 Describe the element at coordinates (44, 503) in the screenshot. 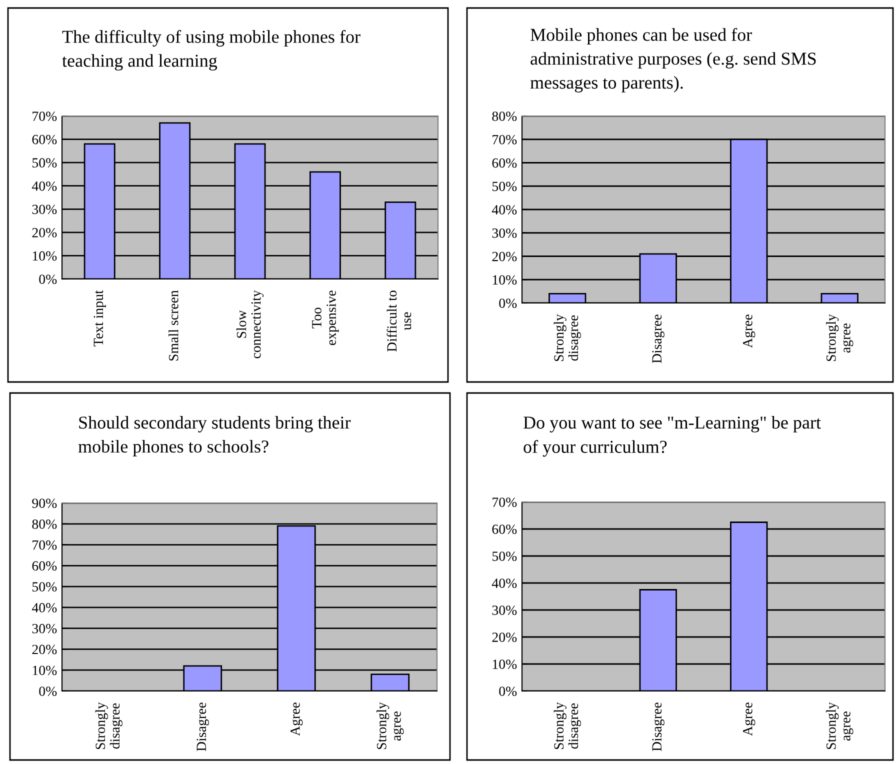

I see `y-tick-label: 90%` at that location.